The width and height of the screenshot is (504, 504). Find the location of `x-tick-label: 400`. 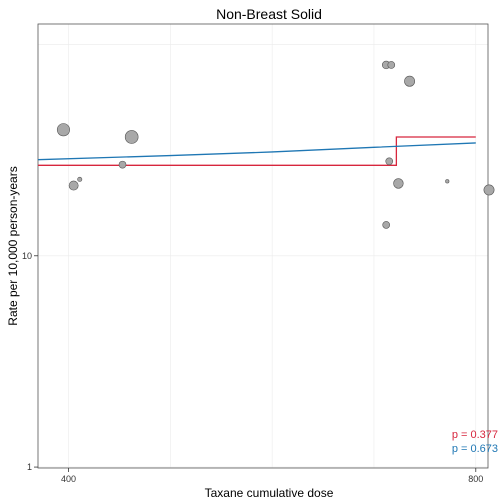

x-tick-label: 400 is located at coordinates (68, 479).